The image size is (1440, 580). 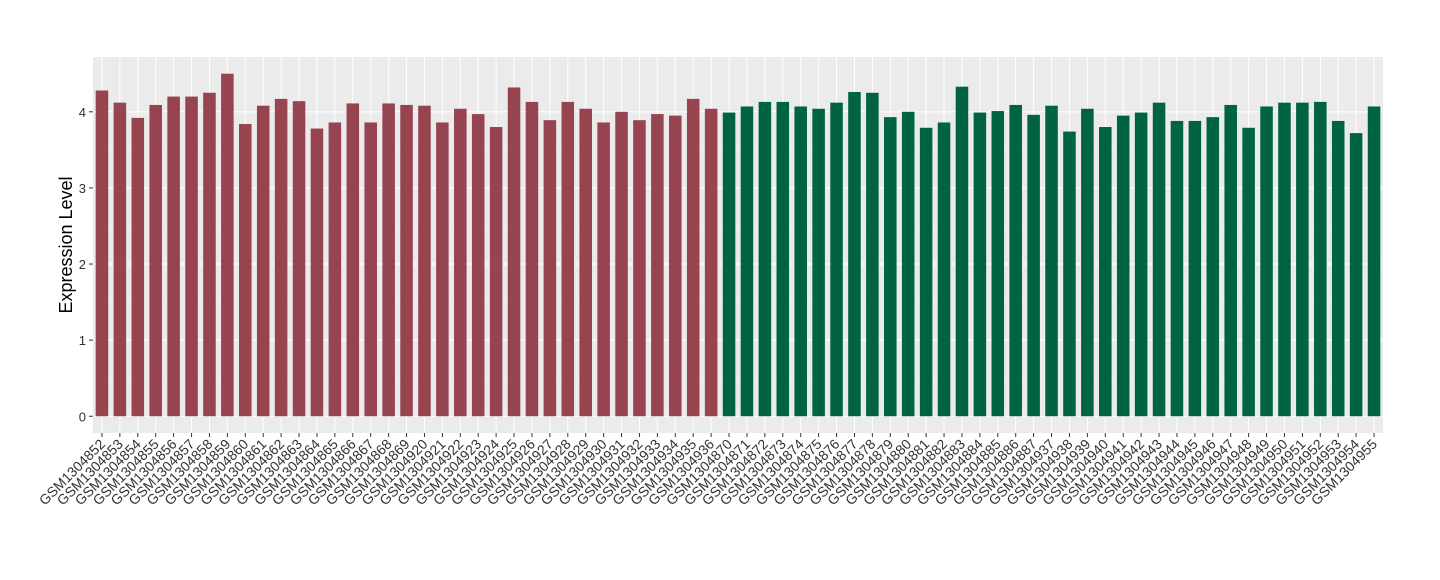 What do you see at coordinates (82, 112) in the screenshot?
I see `y-tick-label: 4` at bounding box center [82, 112].